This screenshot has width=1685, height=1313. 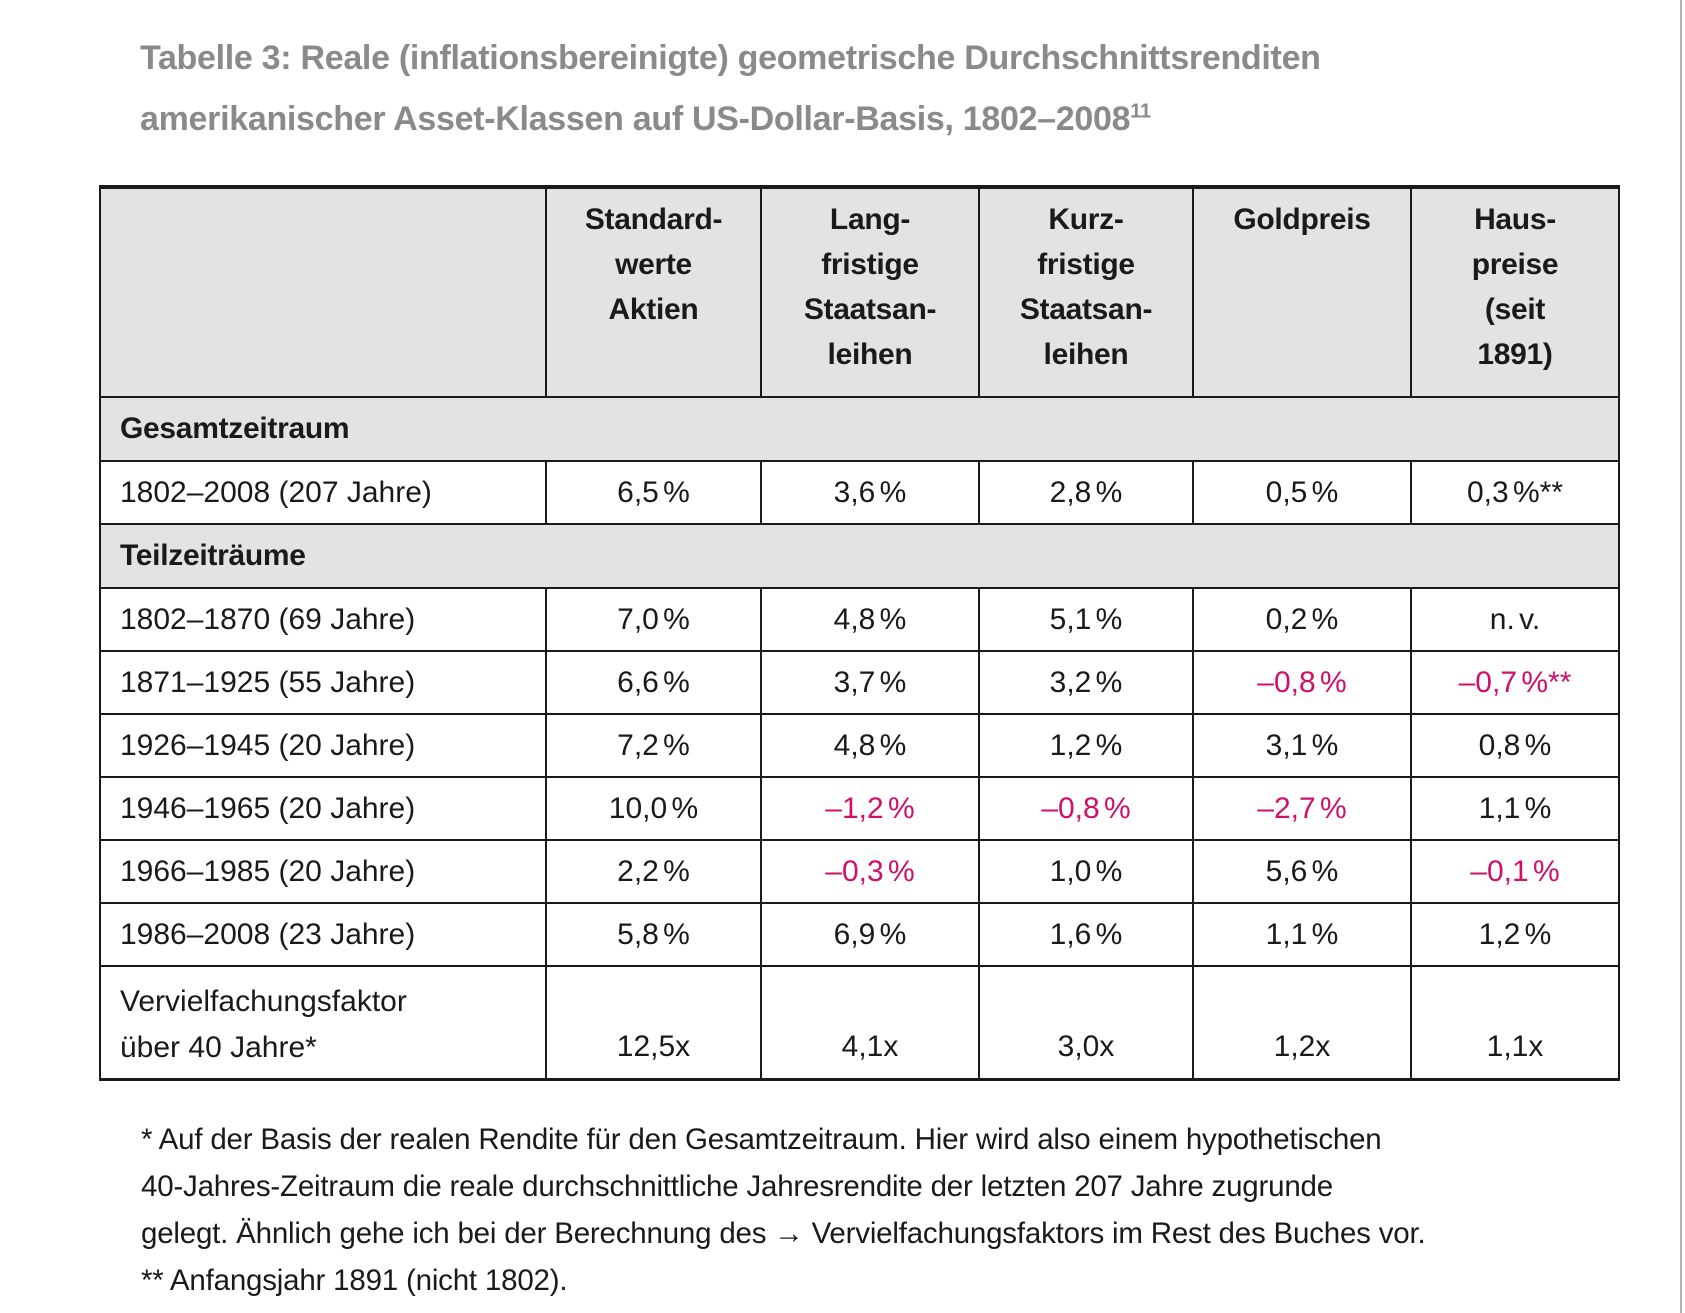 I want to click on value-cell: 1,0 %, so click(x=1085, y=871).